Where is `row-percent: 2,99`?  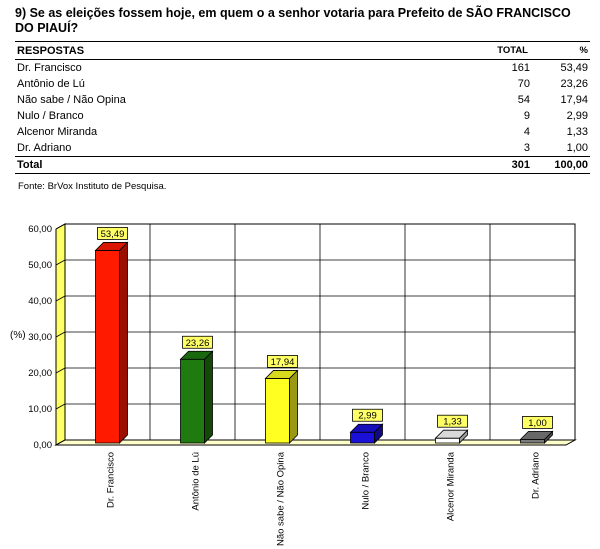
row-percent: 2,99 is located at coordinates (577, 116).